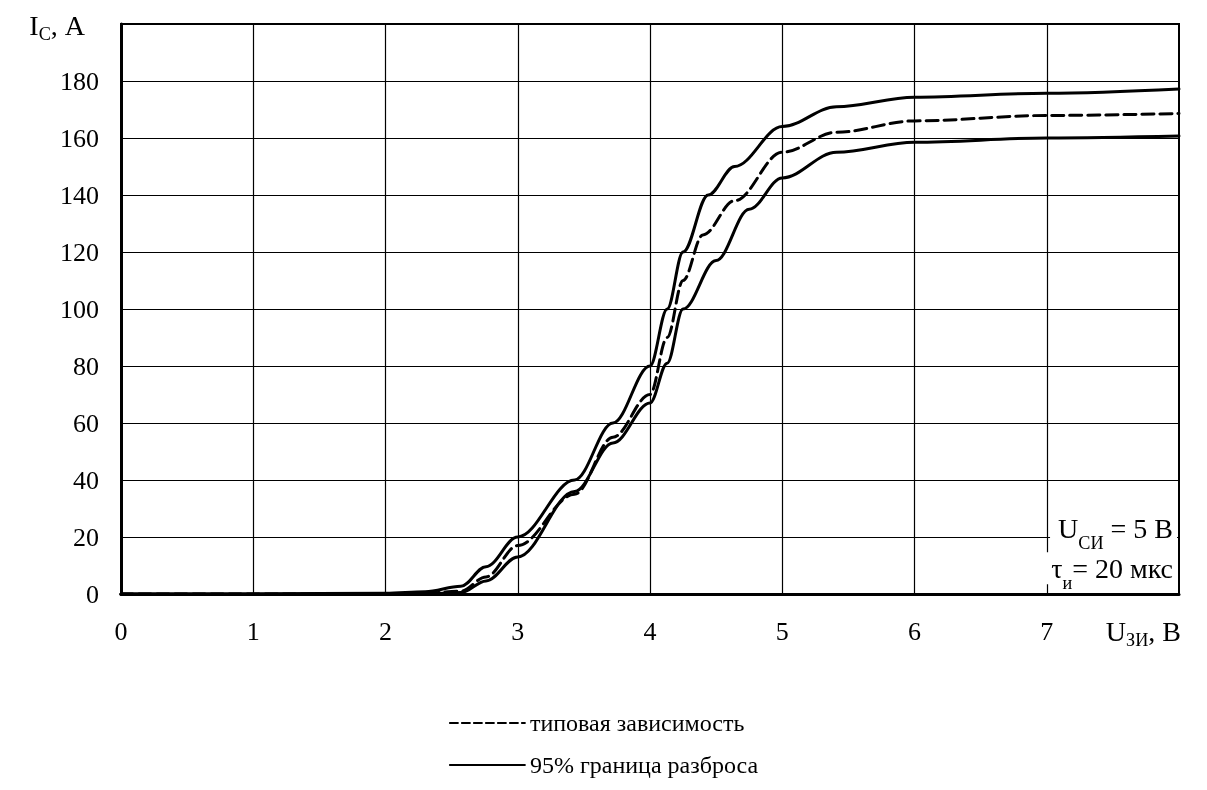 The image size is (1207, 790). What do you see at coordinates (79, 195) in the screenshot?
I see `y-tick-label: 140` at bounding box center [79, 195].